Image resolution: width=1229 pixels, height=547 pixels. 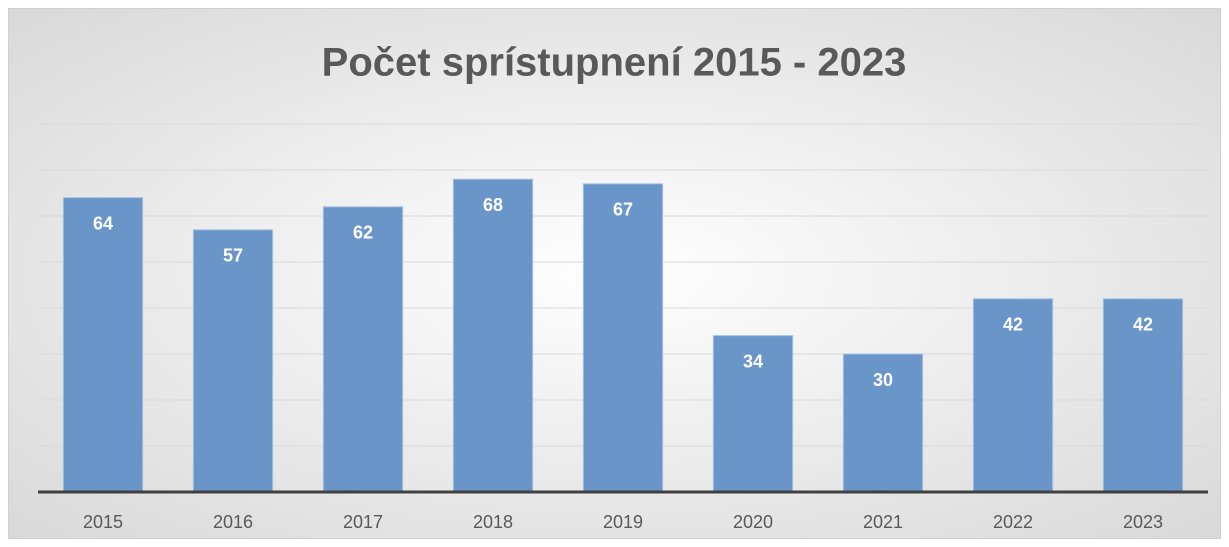 I want to click on data-label: 67, so click(x=623, y=210).